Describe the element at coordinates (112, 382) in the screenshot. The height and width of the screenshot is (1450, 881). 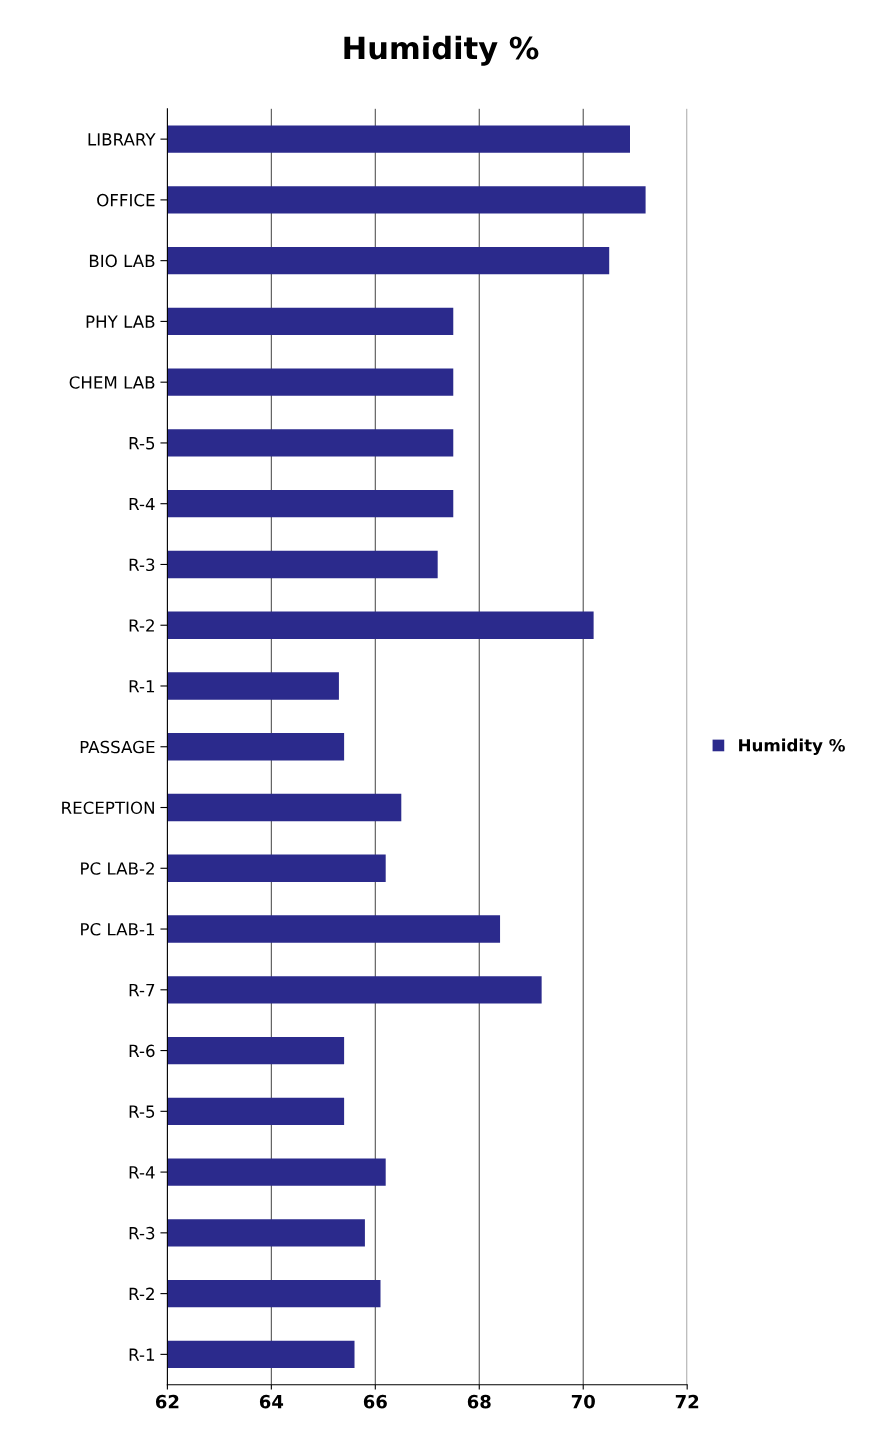
I see `y-tick-label: CHEM LAB` at that location.